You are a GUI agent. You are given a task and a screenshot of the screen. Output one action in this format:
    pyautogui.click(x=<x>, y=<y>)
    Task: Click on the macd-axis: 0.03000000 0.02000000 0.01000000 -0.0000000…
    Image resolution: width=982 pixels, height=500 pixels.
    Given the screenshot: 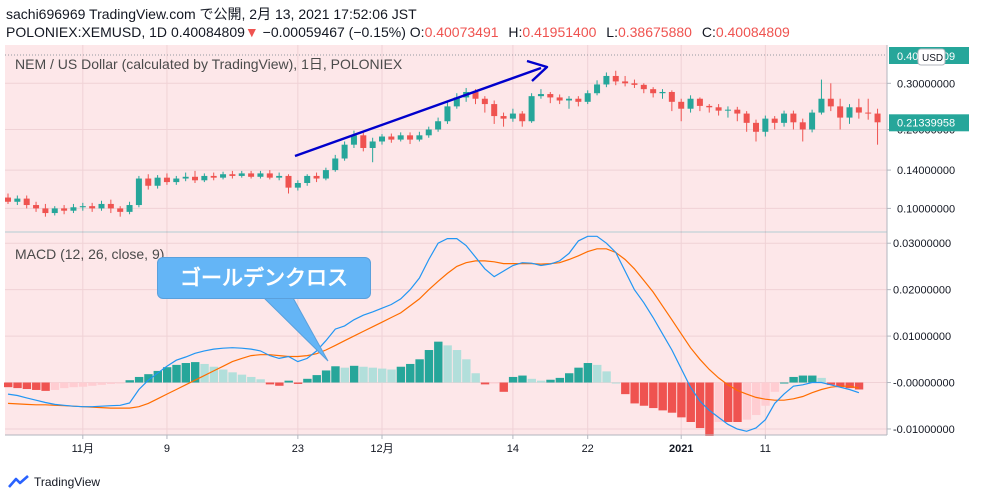 What is the action you would take?
    pyautogui.click(x=921, y=337)
    